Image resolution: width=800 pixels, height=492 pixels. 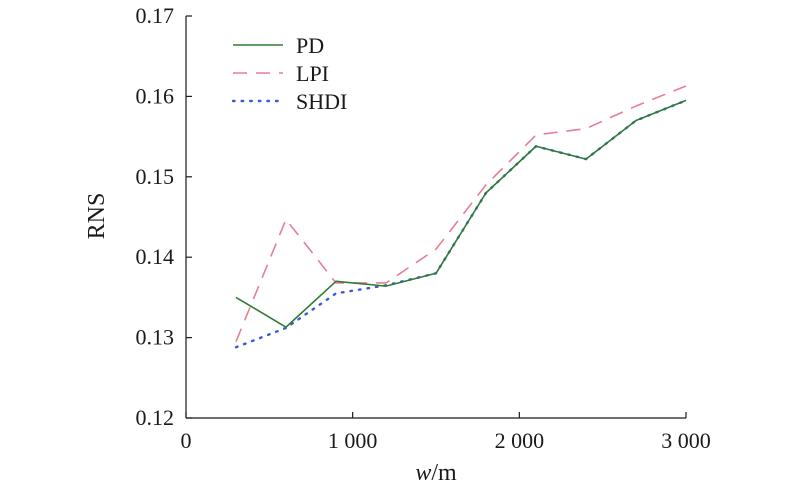 What do you see at coordinates (155, 95) in the screenshot?
I see `y-tick-label: 0.16` at bounding box center [155, 95].